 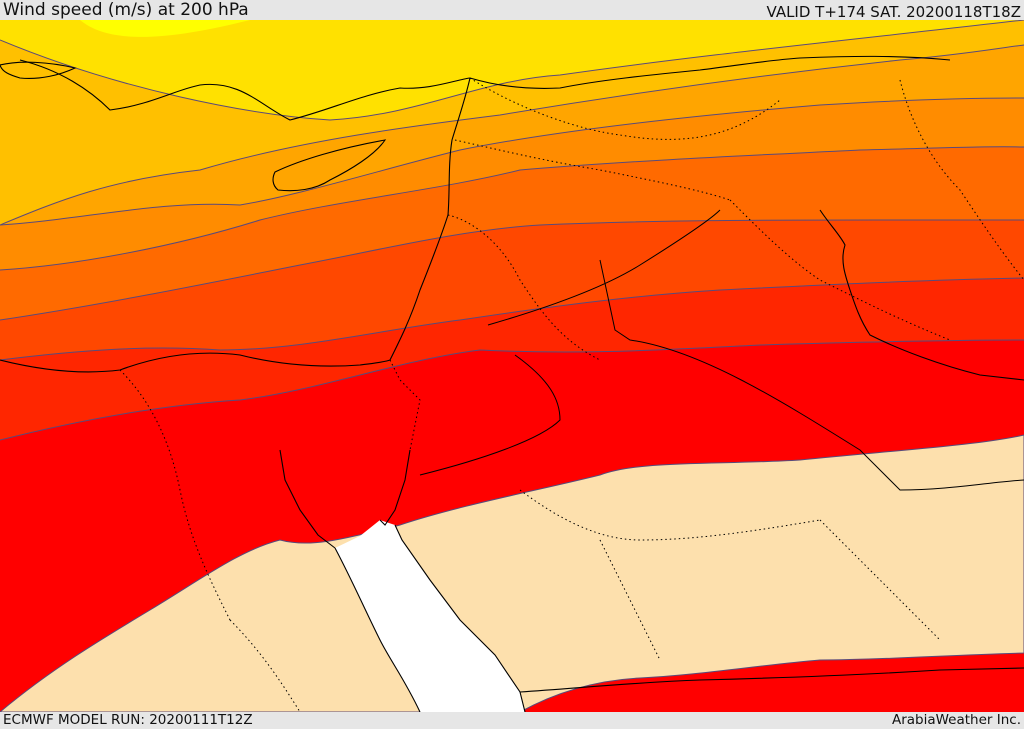 I want to click on valid-time: VALID T+174 SAT. 20200118T18Z, so click(x=893, y=12).